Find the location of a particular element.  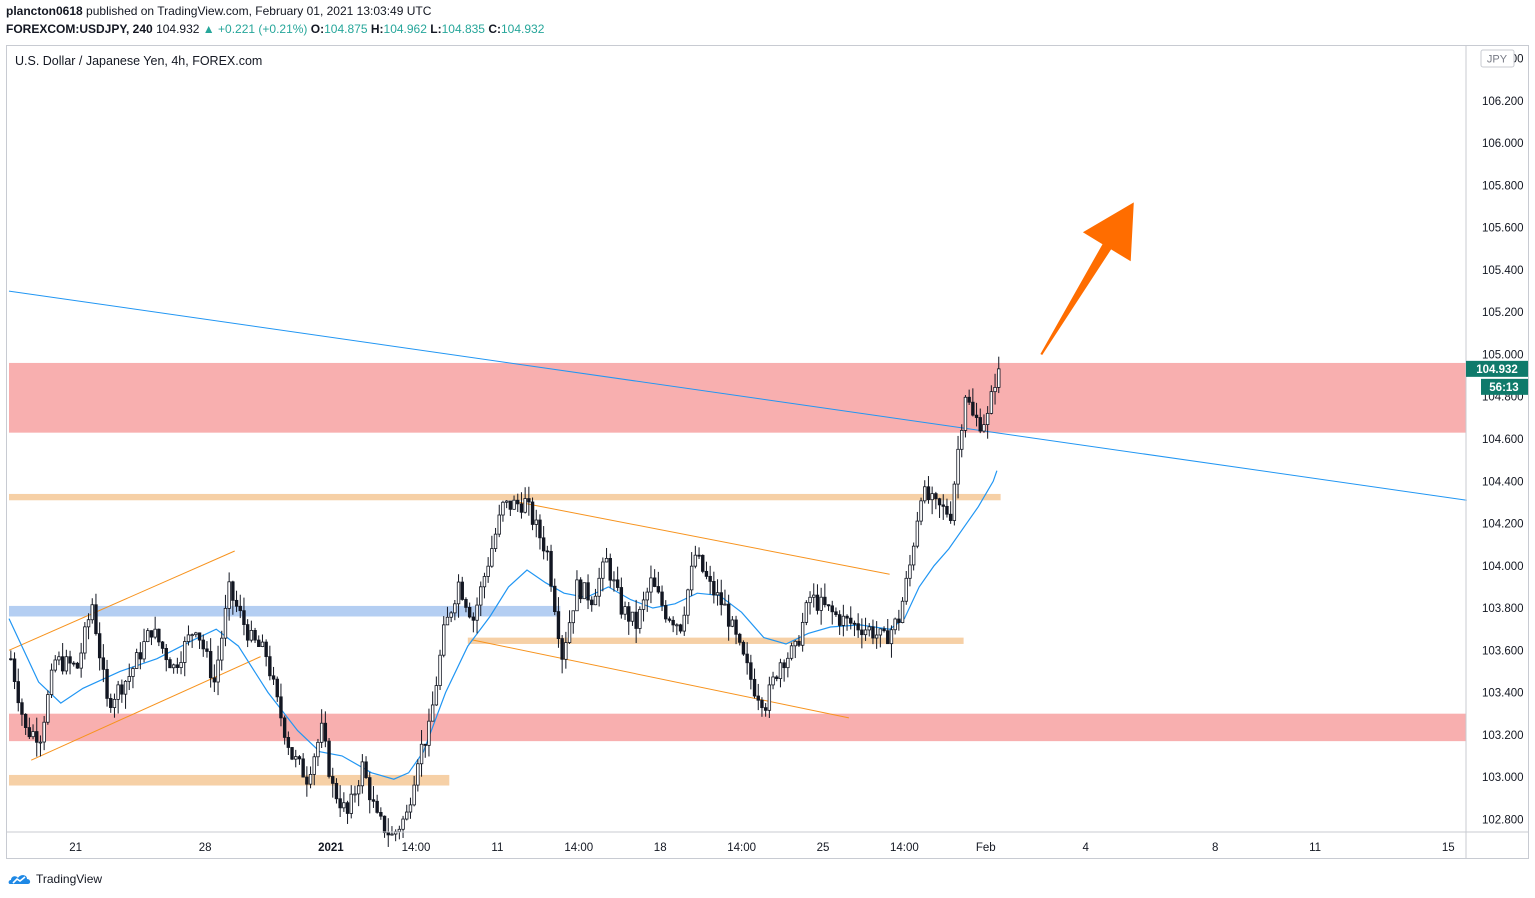

change-arrow-icon: ▲ is located at coordinates (208, 29).